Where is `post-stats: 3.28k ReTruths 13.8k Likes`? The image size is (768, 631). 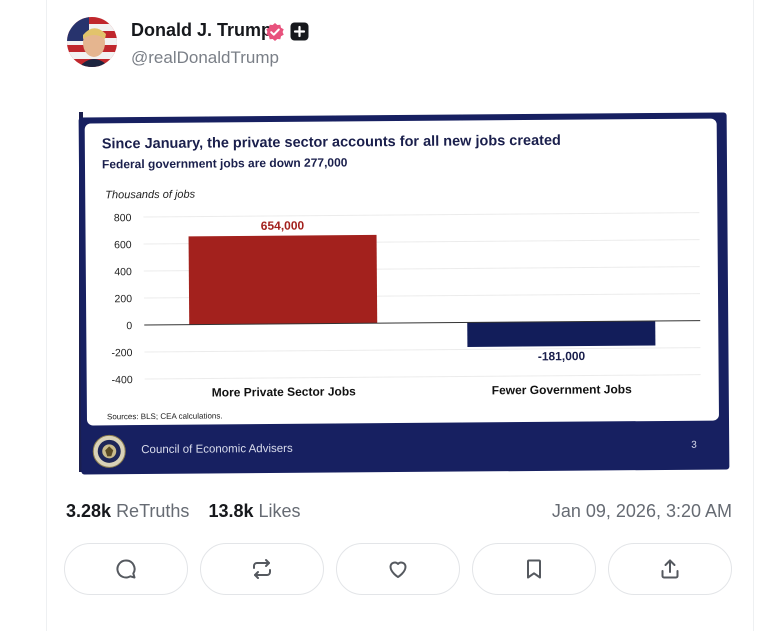 post-stats: 3.28k ReTruths 13.8k Likes is located at coordinates (183, 511).